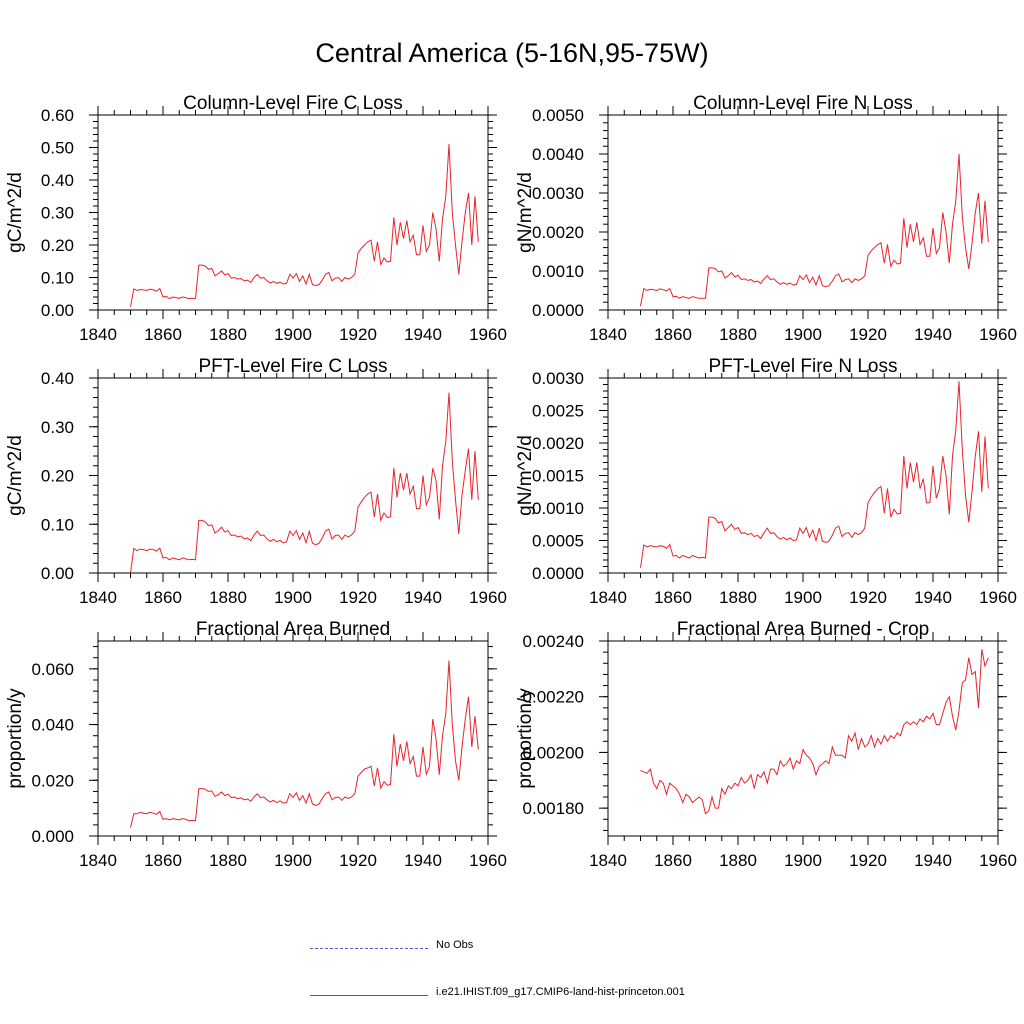 The image size is (1024, 1024). Describe the element at coordinates (660, 949) in the screenshot. I see `legend-obs: No Obs` at that location.